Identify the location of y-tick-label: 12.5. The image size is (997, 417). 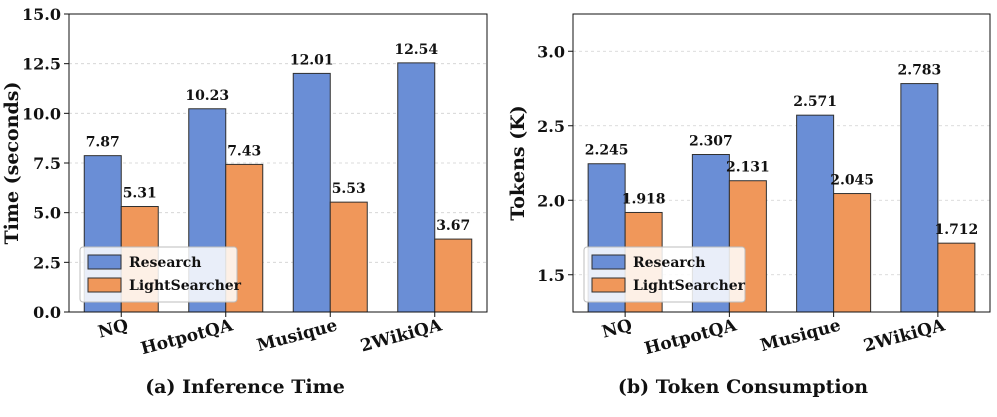
(41, 64).